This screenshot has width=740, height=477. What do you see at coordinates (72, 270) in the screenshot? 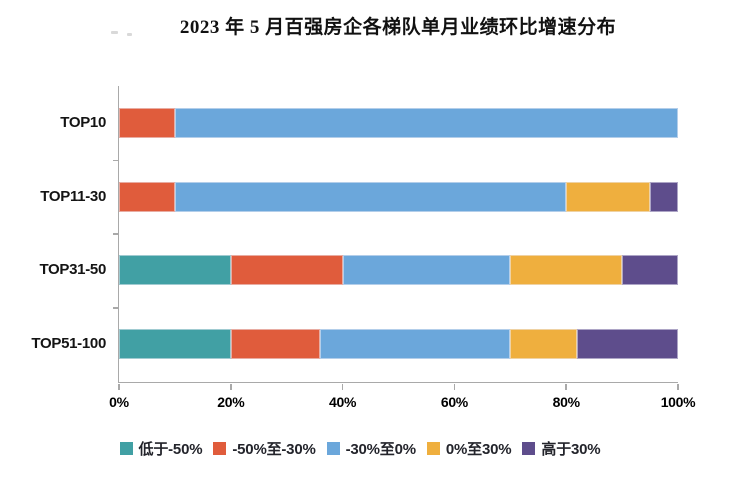
I see `y-axis-label: TOP31-50` at bounding box center [72, 270].